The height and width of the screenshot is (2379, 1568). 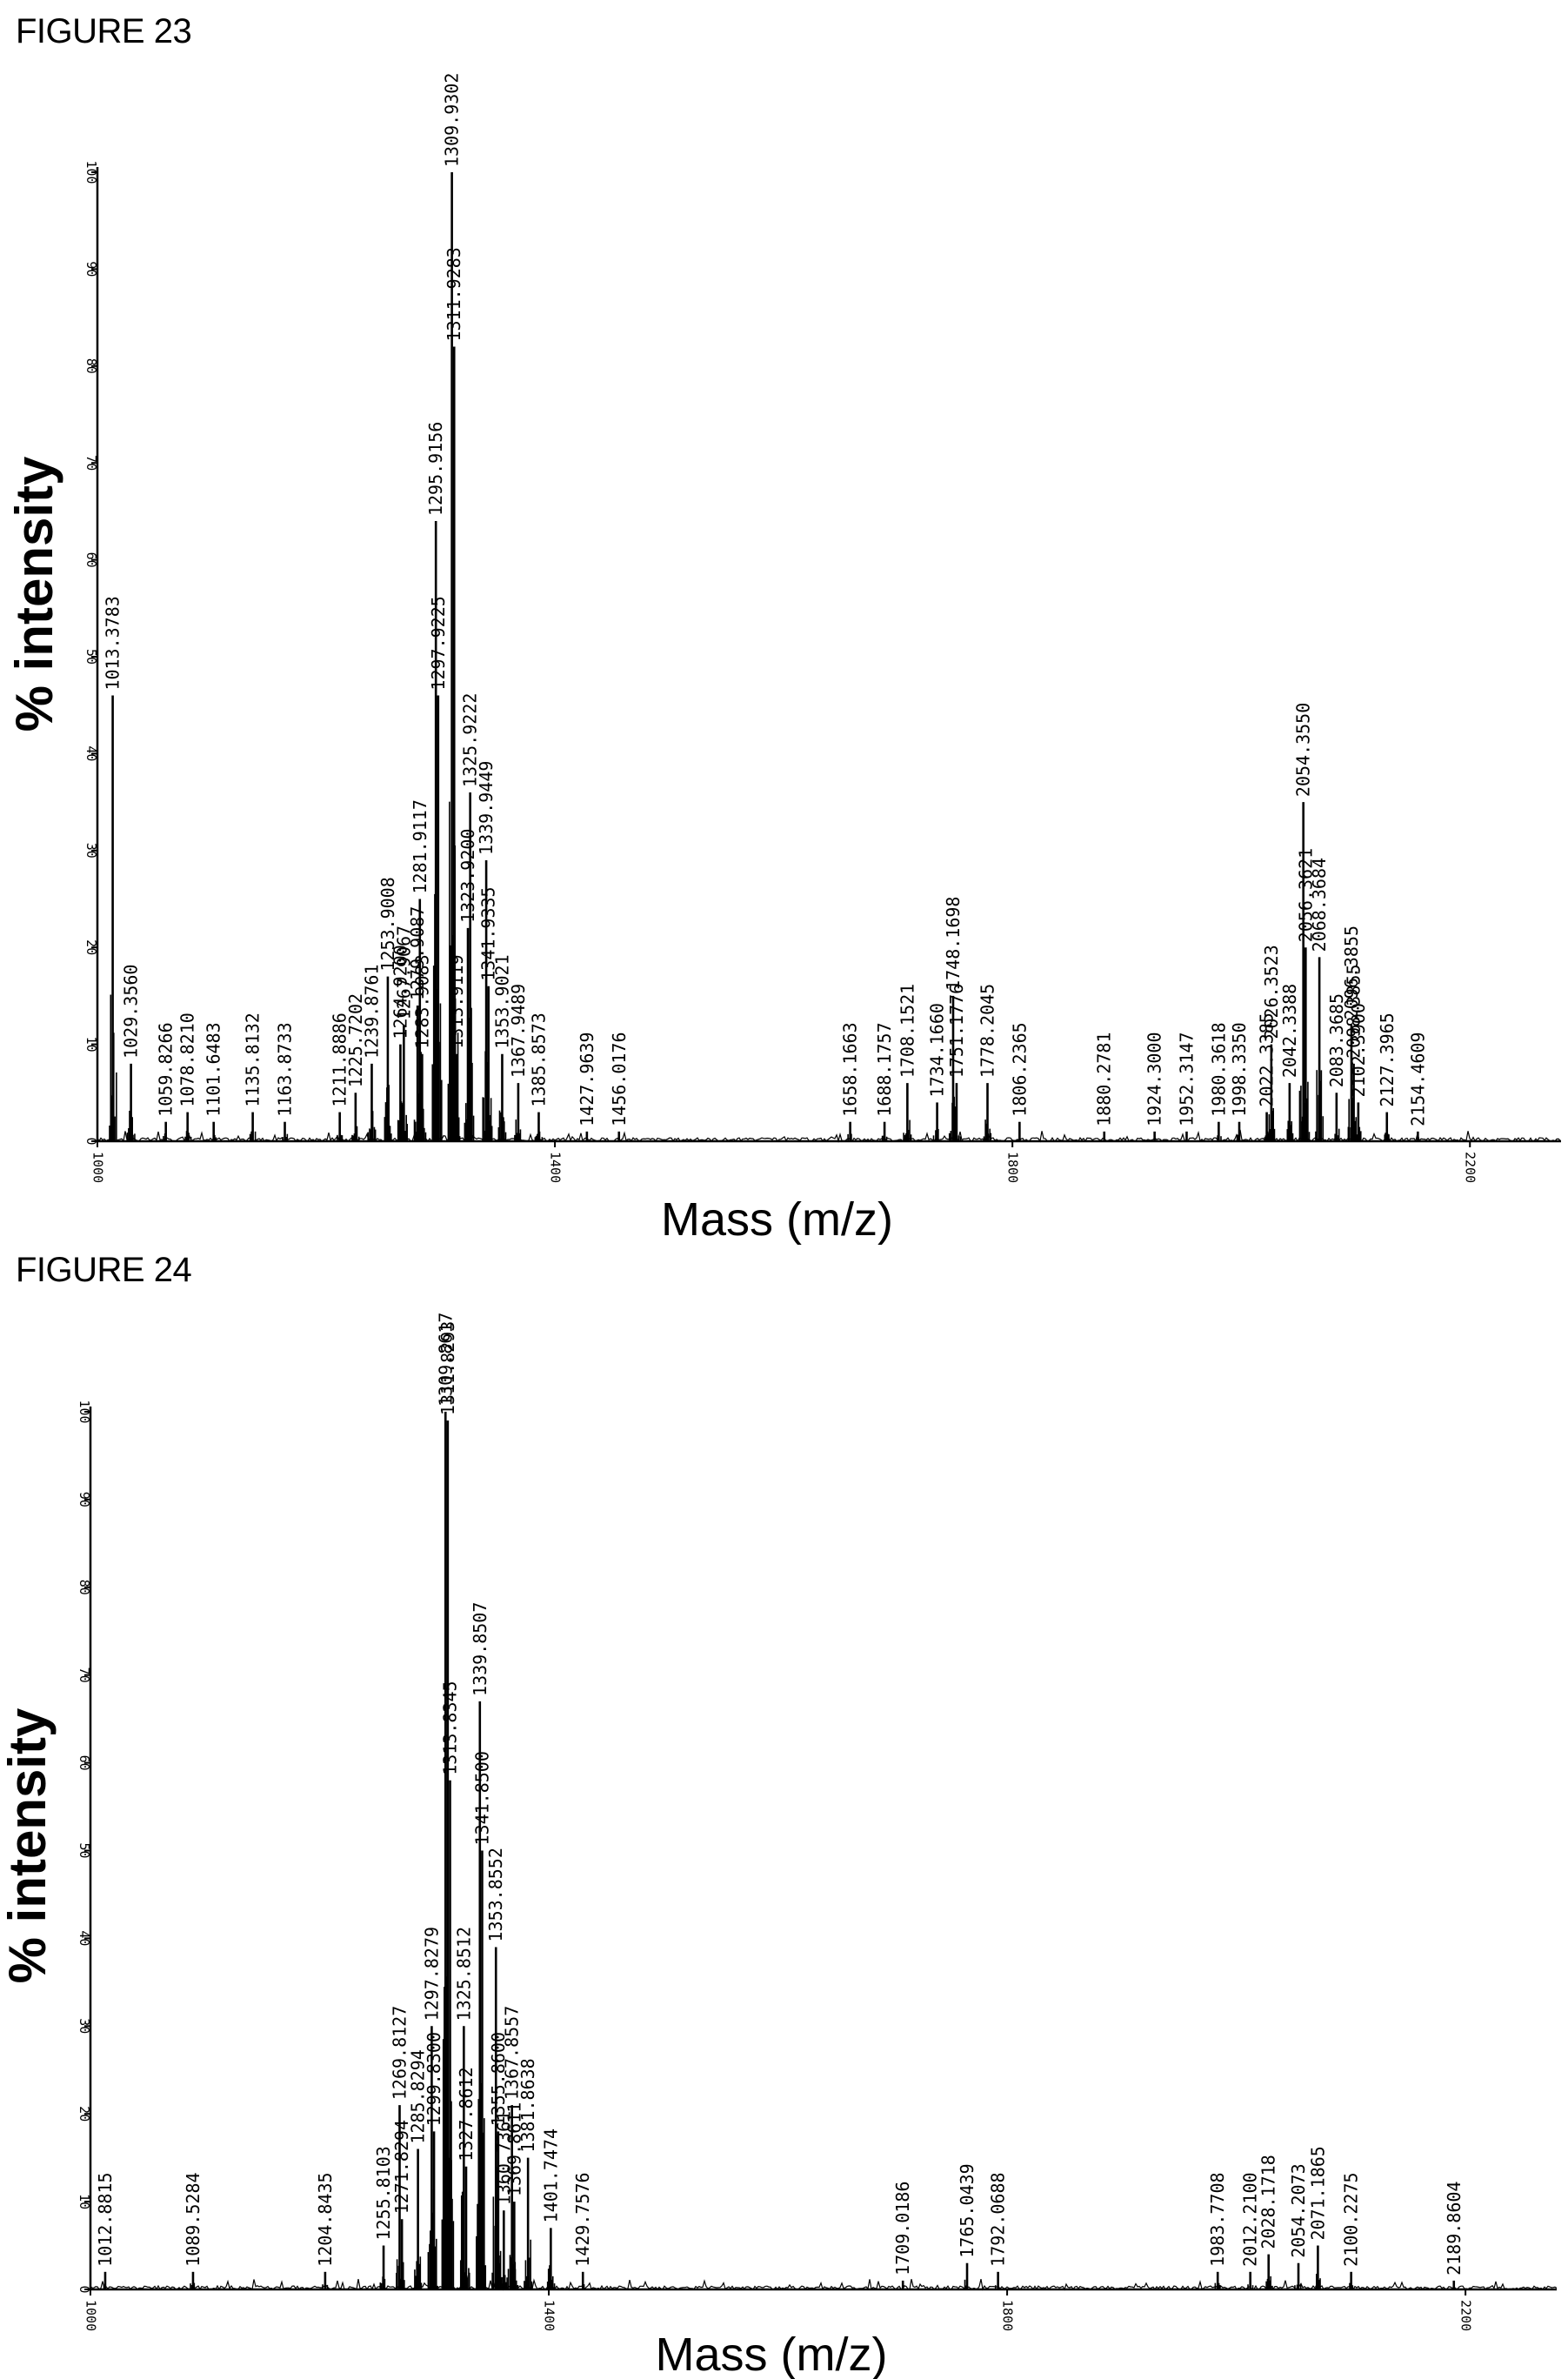 I want to click on peak-label: 1952.3147, so click(x=1186, y=1079).